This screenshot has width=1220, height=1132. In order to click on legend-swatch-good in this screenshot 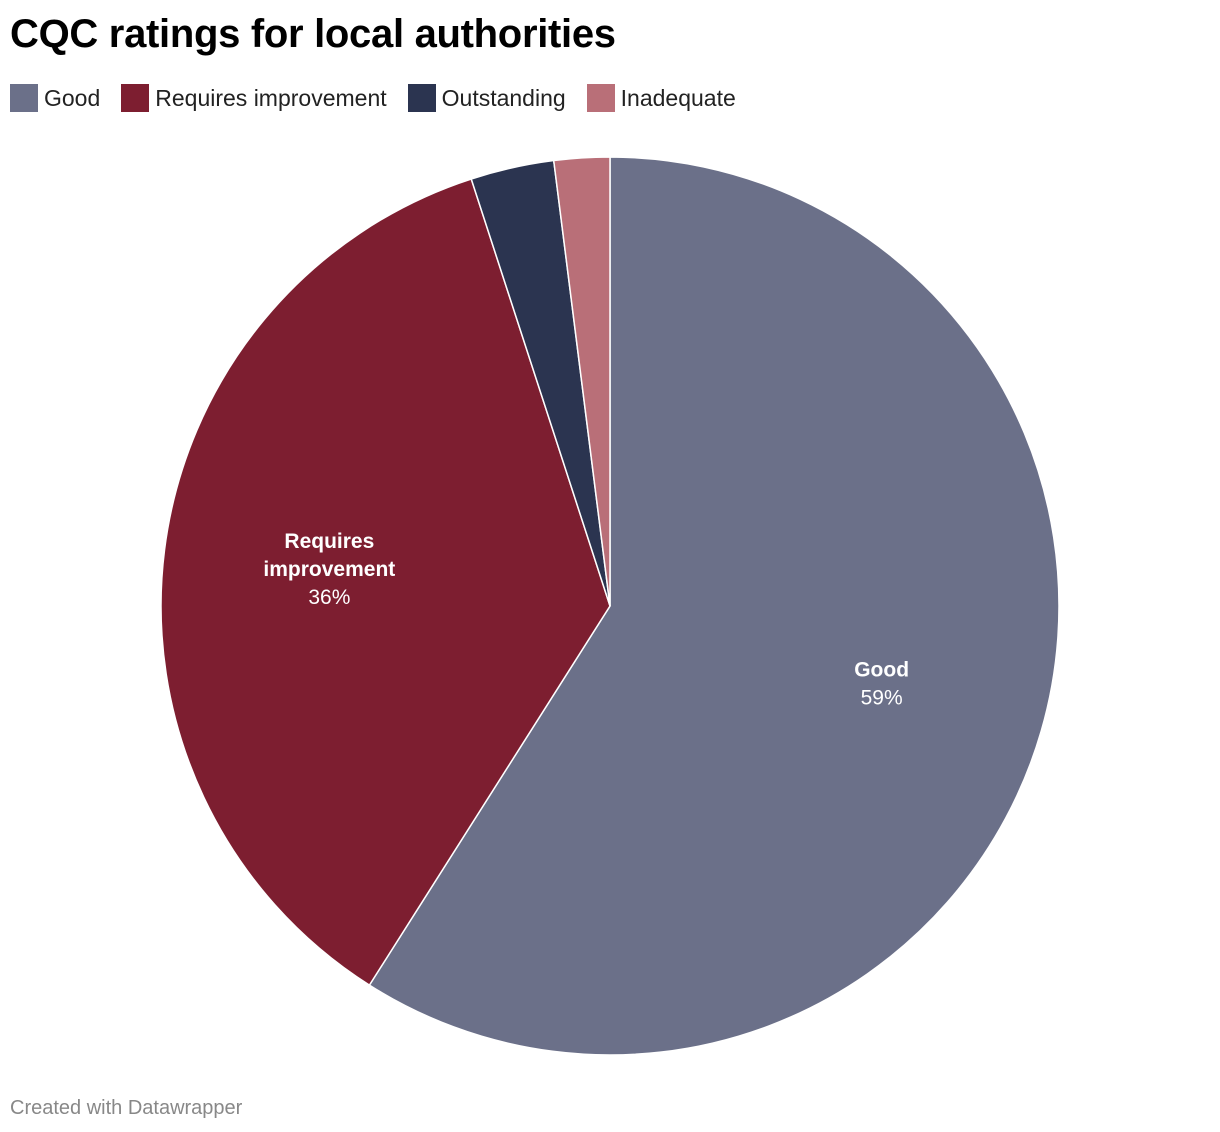, I will do `click(24, 98)`.